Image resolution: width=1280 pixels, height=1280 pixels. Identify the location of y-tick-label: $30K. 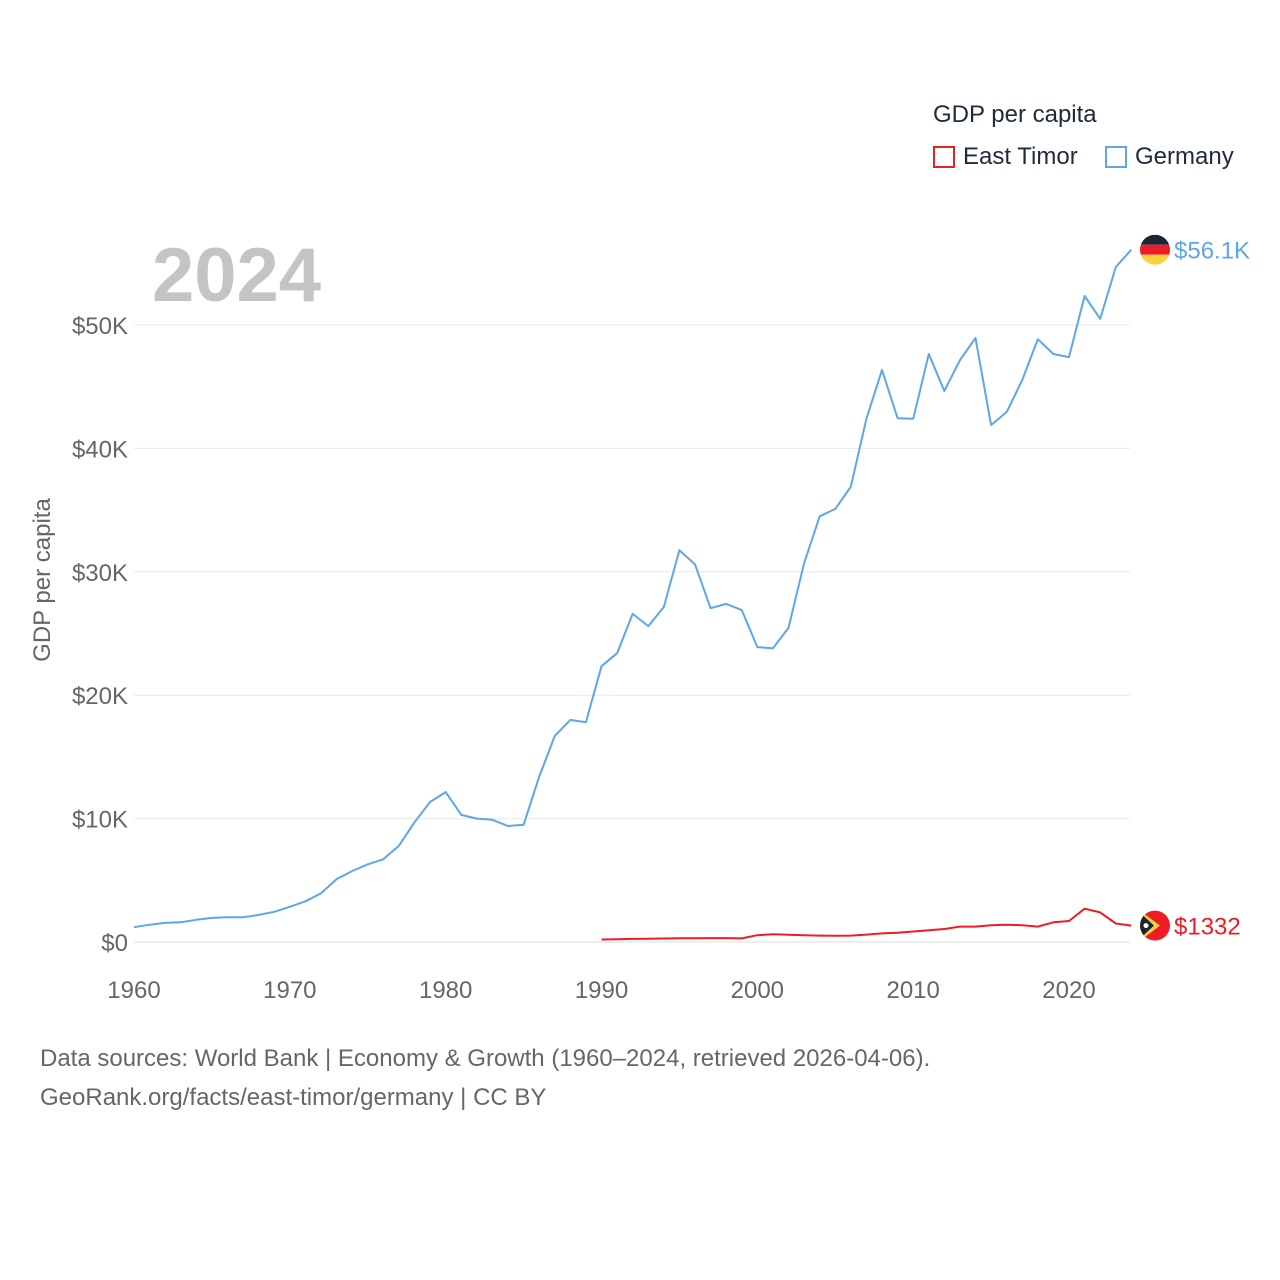
(100, 573).